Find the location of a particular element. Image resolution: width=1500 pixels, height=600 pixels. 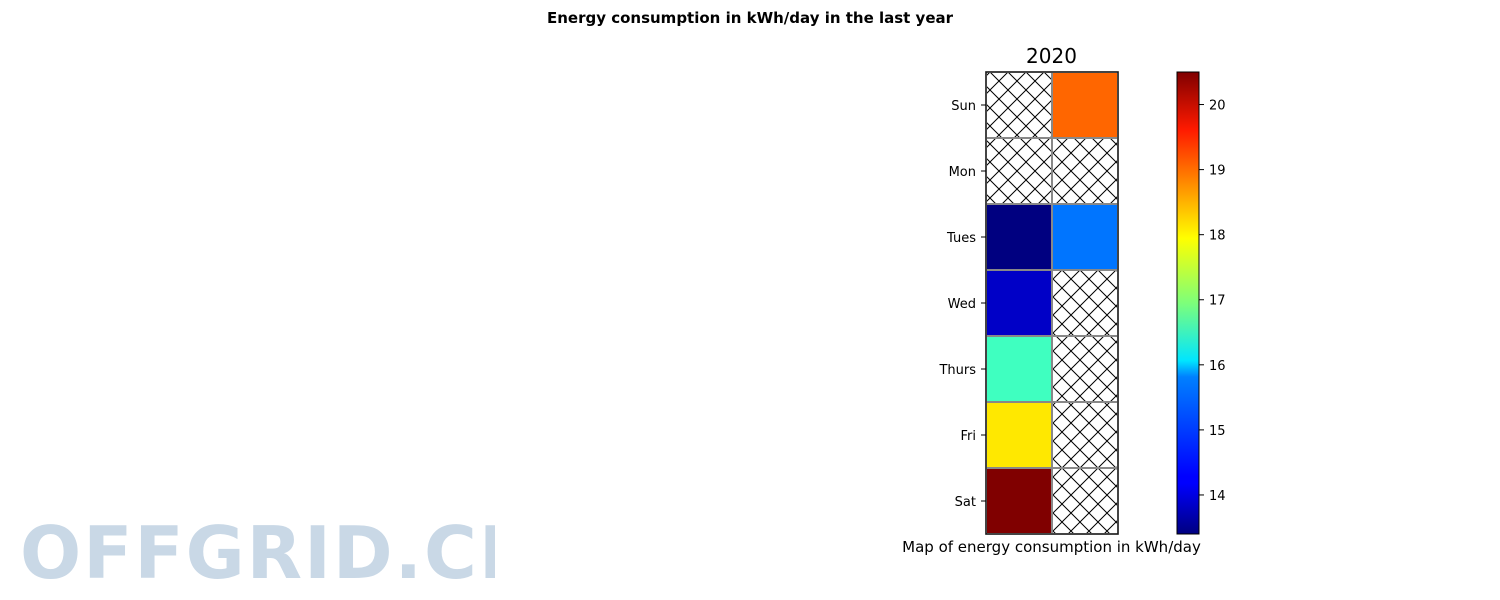

y-tick-label: Tues is located at coordinates (961, 238).